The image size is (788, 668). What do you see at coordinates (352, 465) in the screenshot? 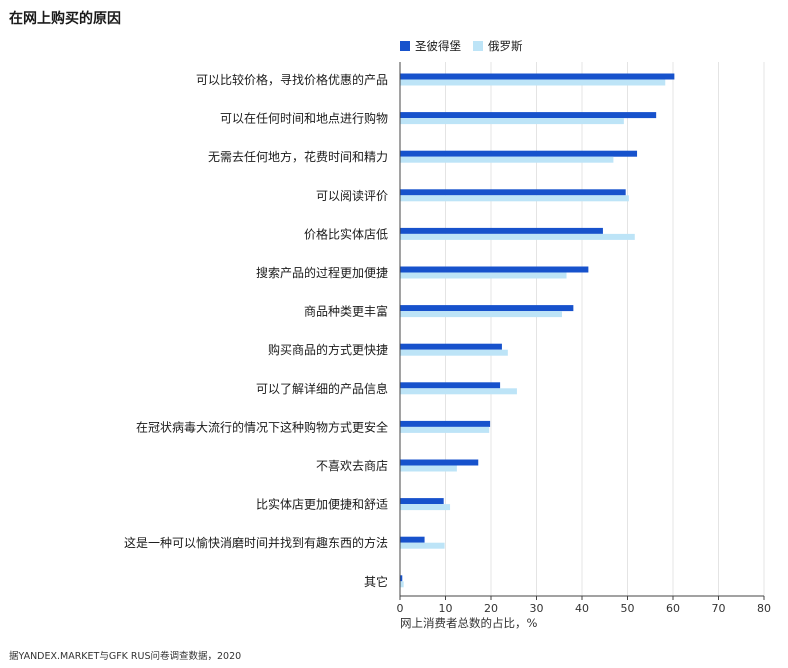
I see `category-label: 不喜欢去商店` at bounding box center [352, 465].